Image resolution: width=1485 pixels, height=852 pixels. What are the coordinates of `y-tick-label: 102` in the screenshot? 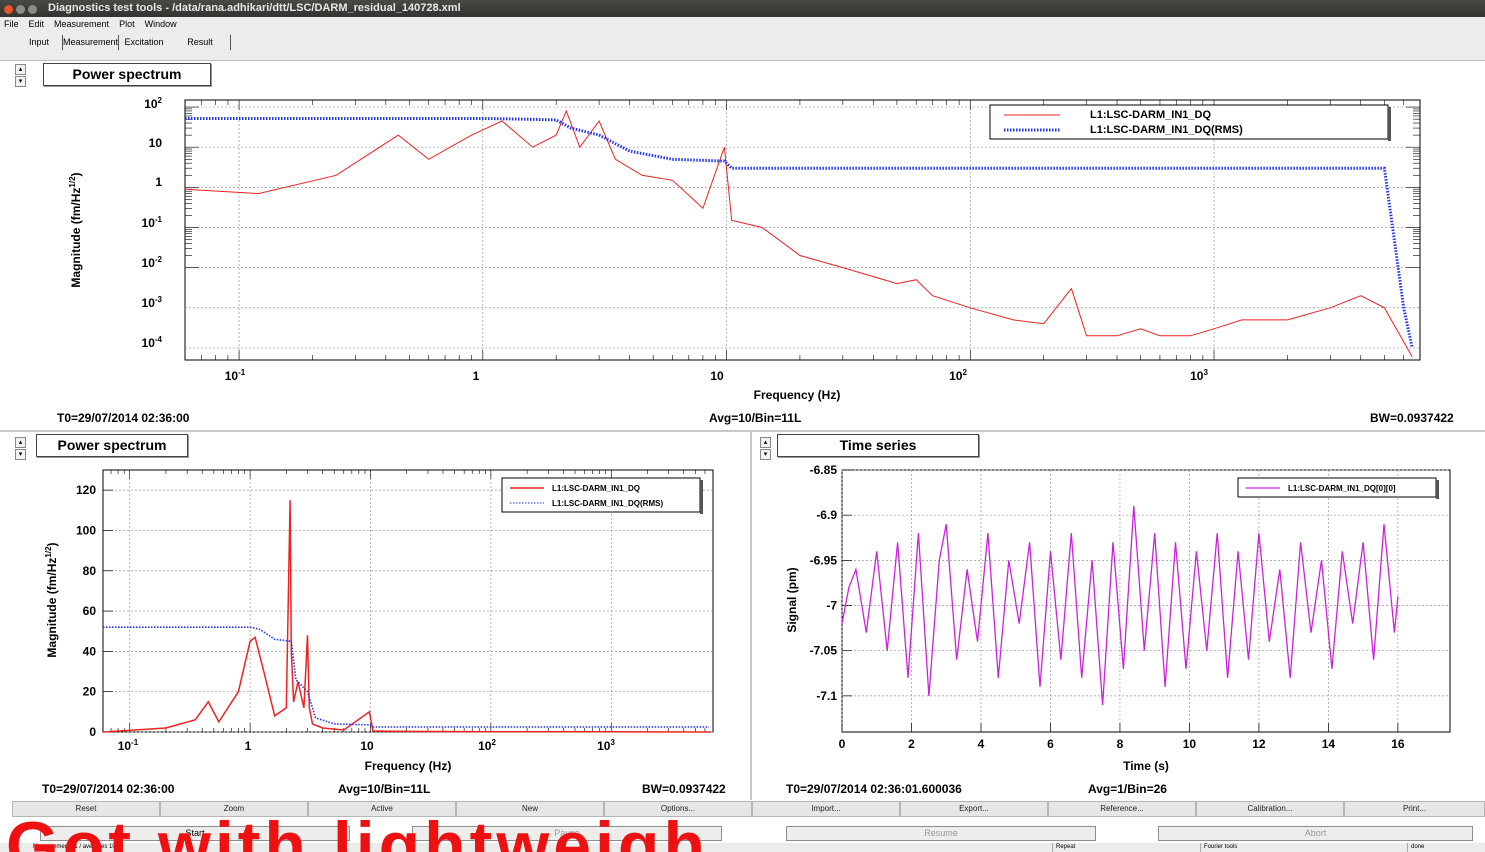 It's located at (153, 103).